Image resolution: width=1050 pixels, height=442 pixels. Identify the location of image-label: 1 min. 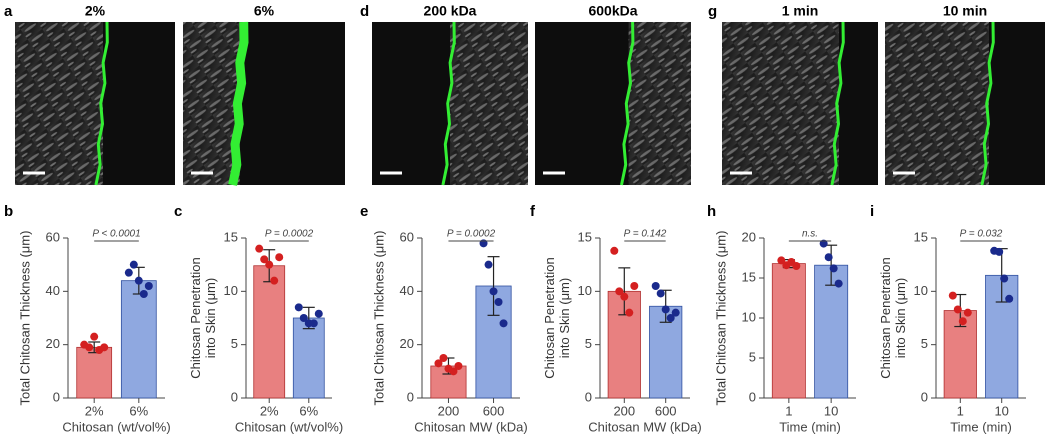
(800, 11).